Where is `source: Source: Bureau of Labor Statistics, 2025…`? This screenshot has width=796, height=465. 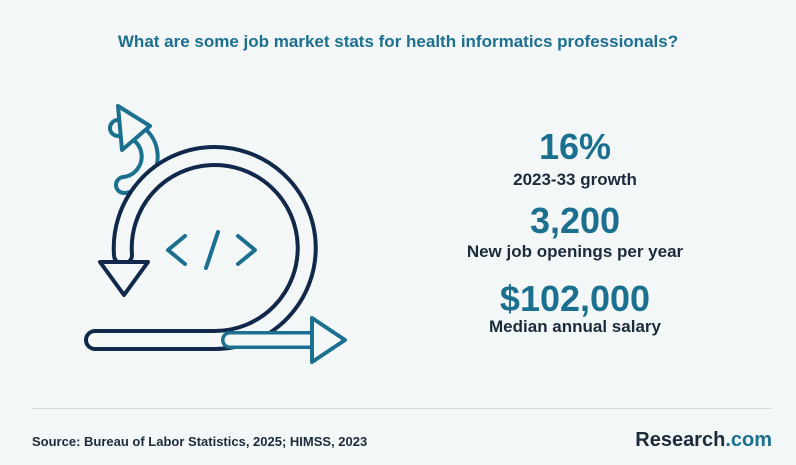 source: Source: Bureau of Labor Statistics, 2025… is located at coordinates (200, 441).